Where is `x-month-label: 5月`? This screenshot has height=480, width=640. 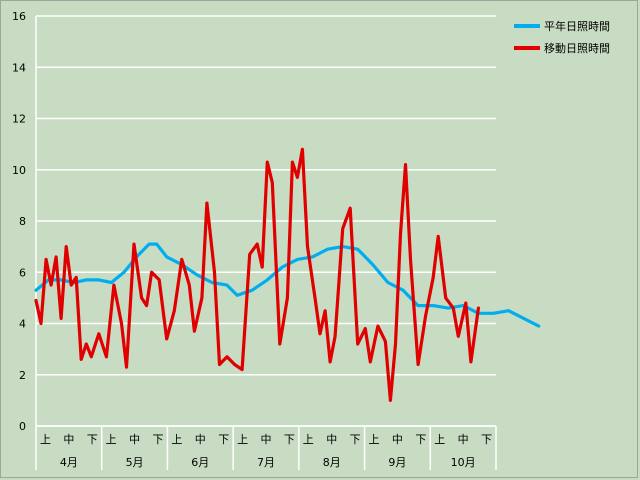
x-month-label: 5月 is located at coordinates (135, 462).